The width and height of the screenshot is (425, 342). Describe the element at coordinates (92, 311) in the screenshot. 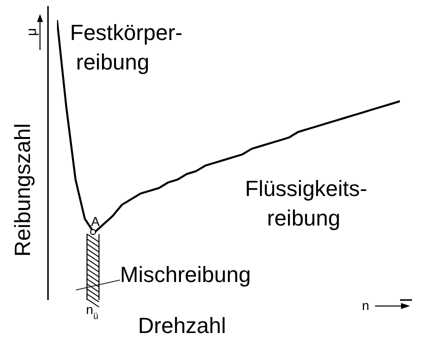

I see `text: n$_{ü}$` at that location.